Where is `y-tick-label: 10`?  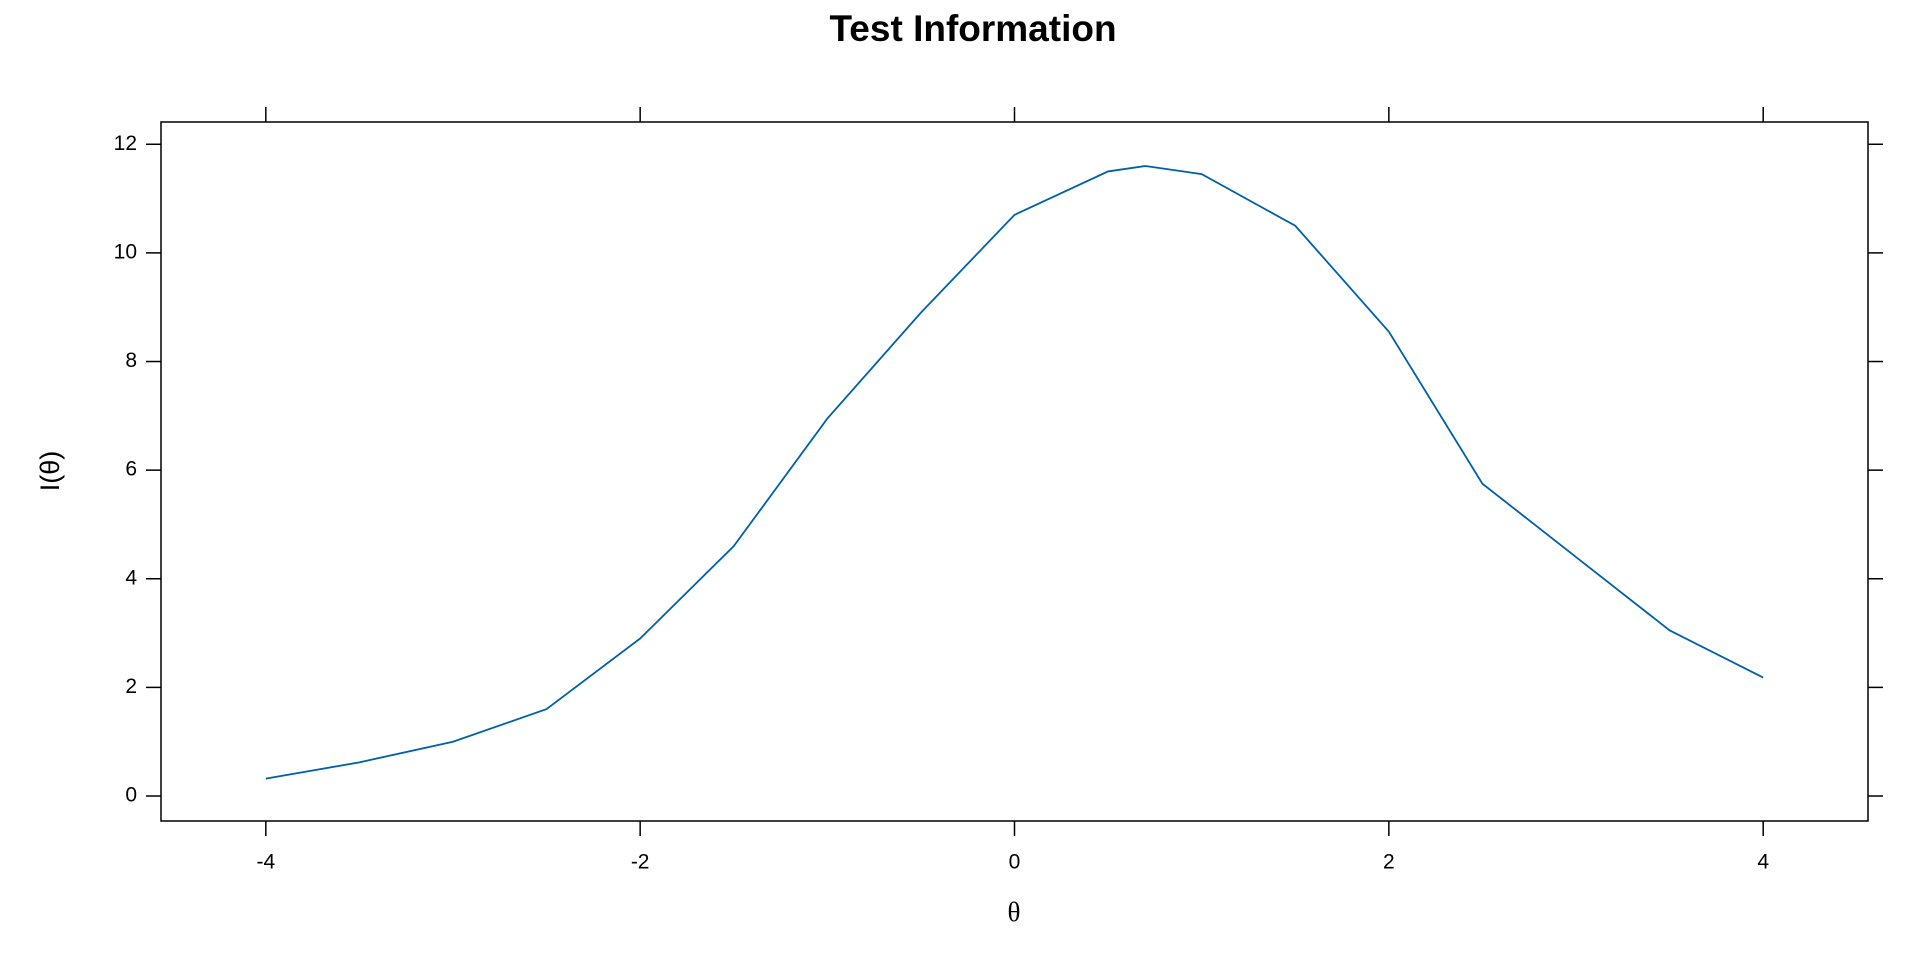 y-tick-label: 10 is located at coordinates (125, 251).